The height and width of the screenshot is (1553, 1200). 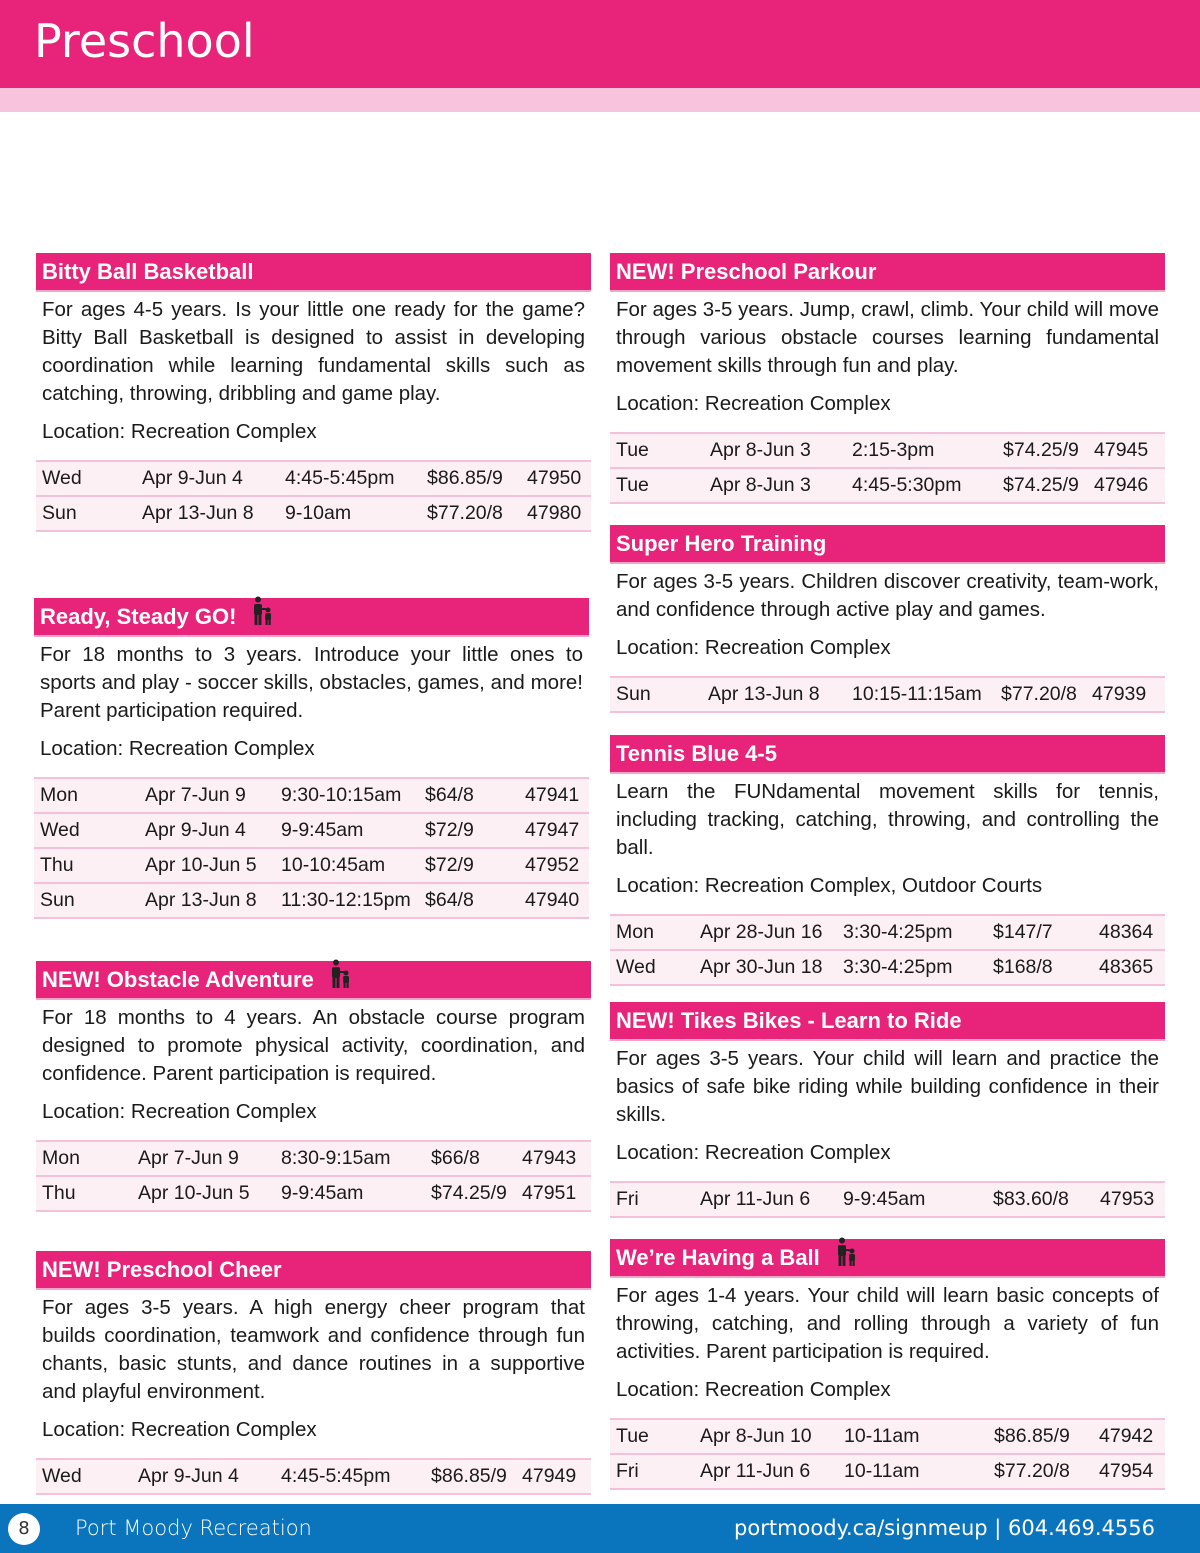 I want to click on footer-contact: portmoody.ca/signmeup | 604.469.4556, so click(x=944, y=1528).